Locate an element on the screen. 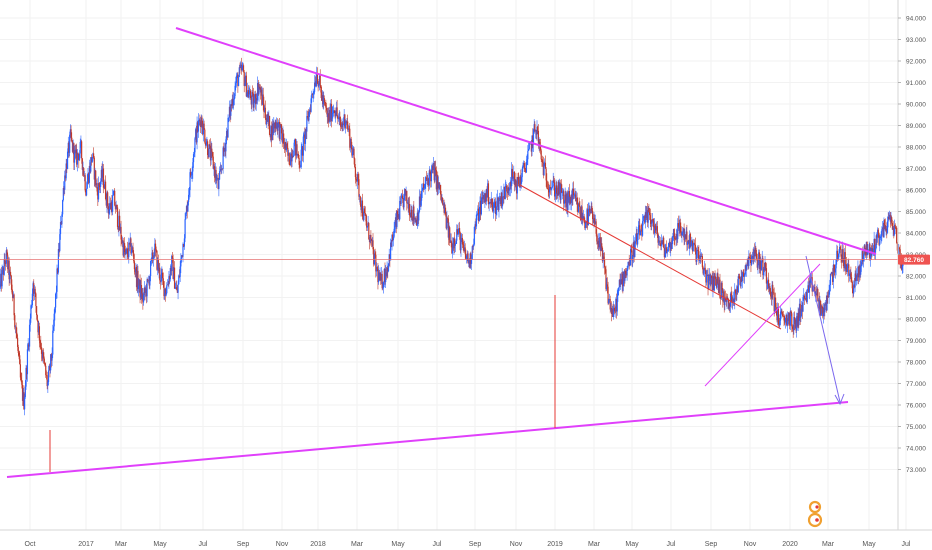 The image size is (932, 550). minor-resistance-line is located at coordinates (650, 257).